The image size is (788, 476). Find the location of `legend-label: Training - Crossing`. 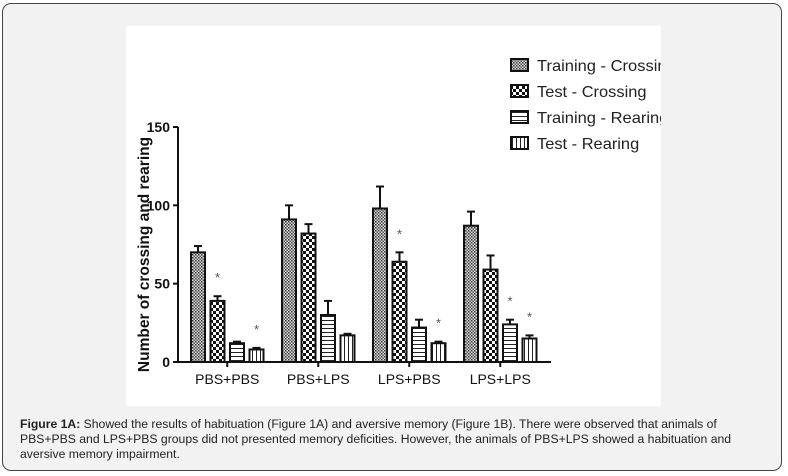

legend-label: Training - Crossing is located at coordinates (599, 66).